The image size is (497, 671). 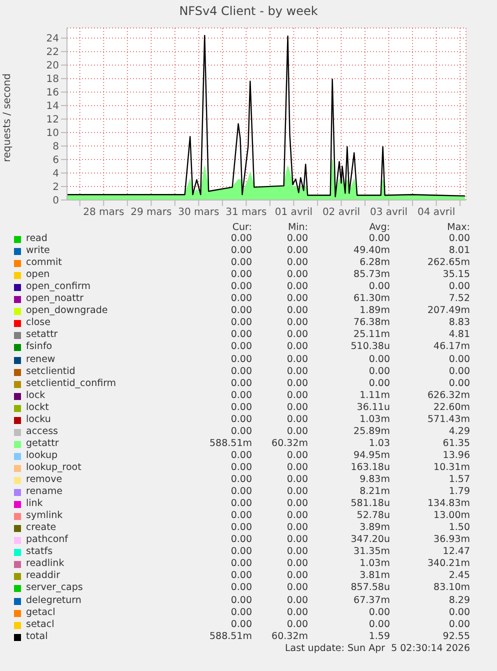 I want to click on data-label: 347.20u, so click(x=370, y=540).